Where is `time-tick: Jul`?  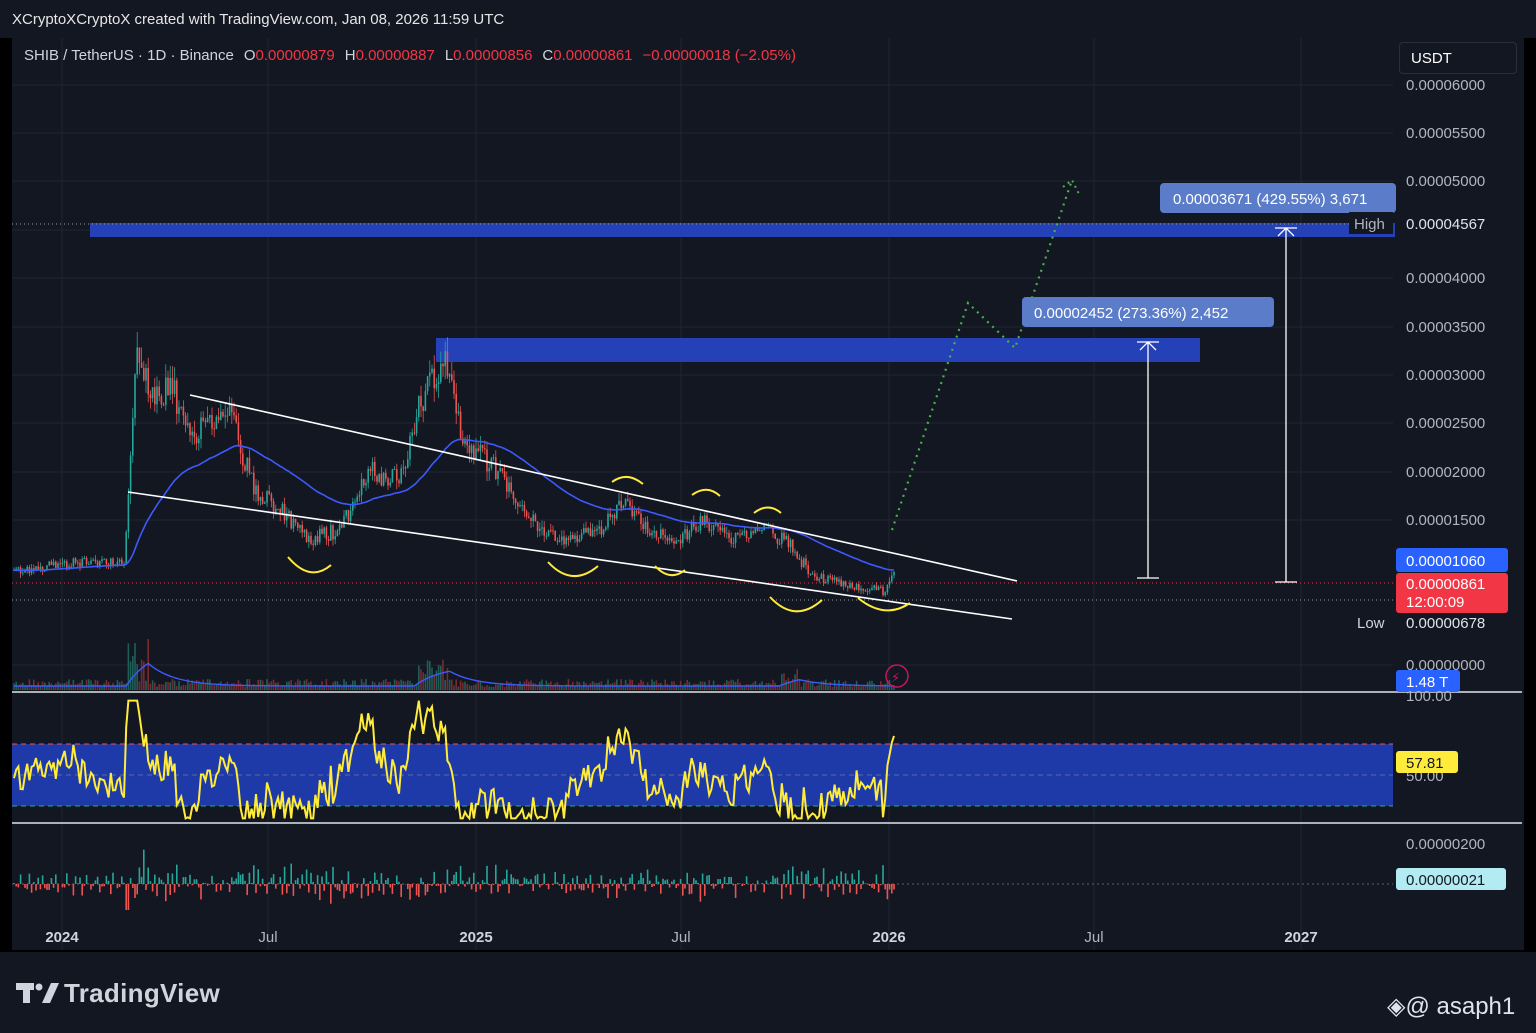 time-tick: Jul is located at coordinates (1093, 937).